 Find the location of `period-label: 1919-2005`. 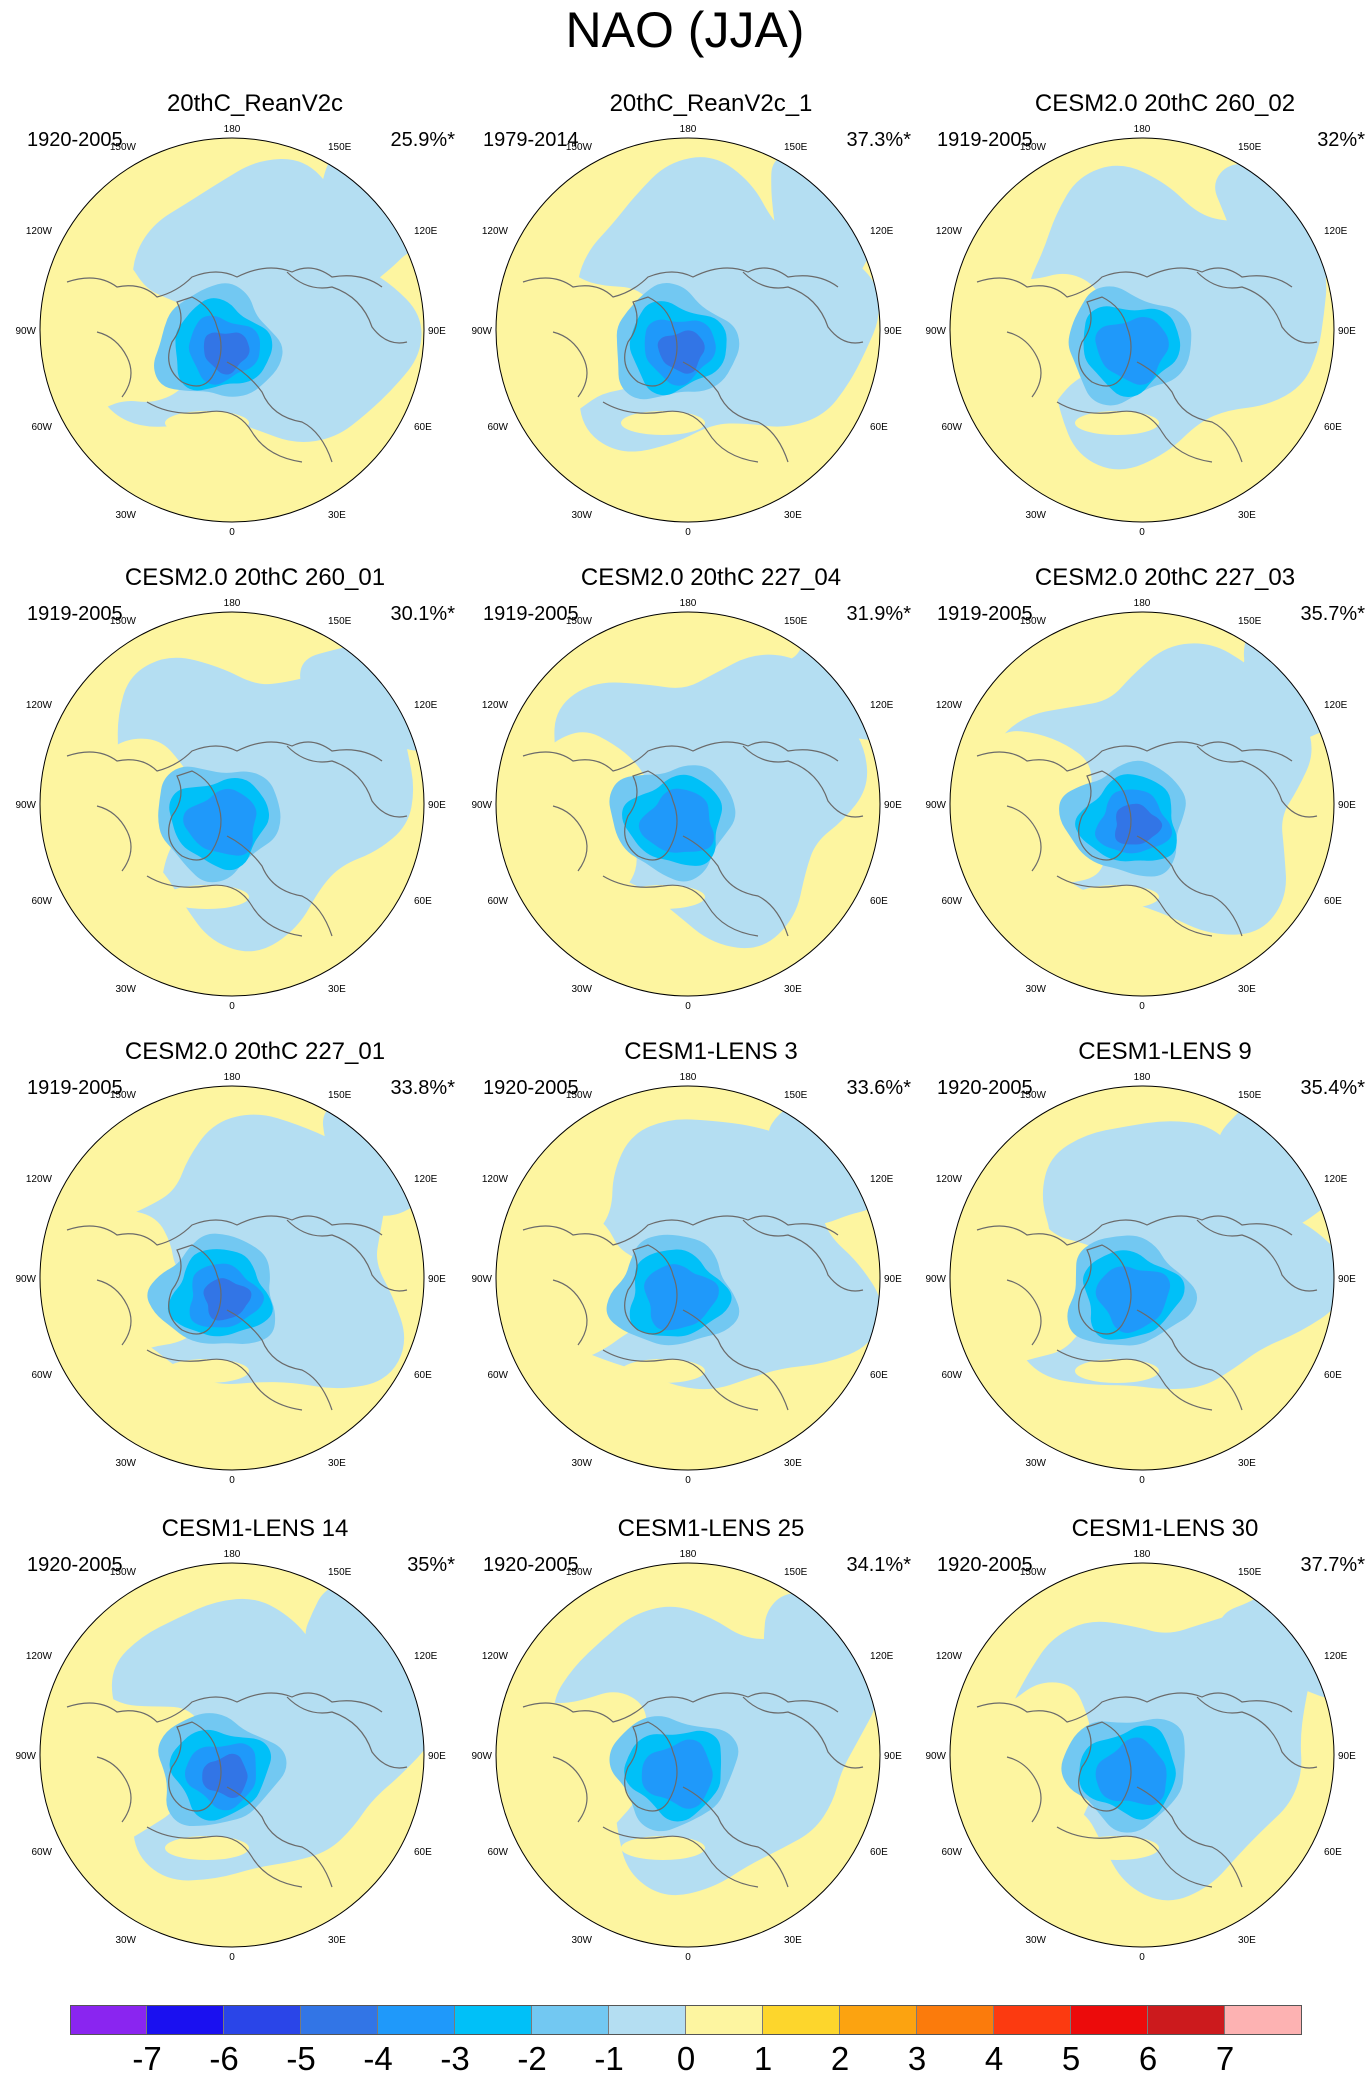

period-label: 1919-2005 is located at coordinates (985, 614).